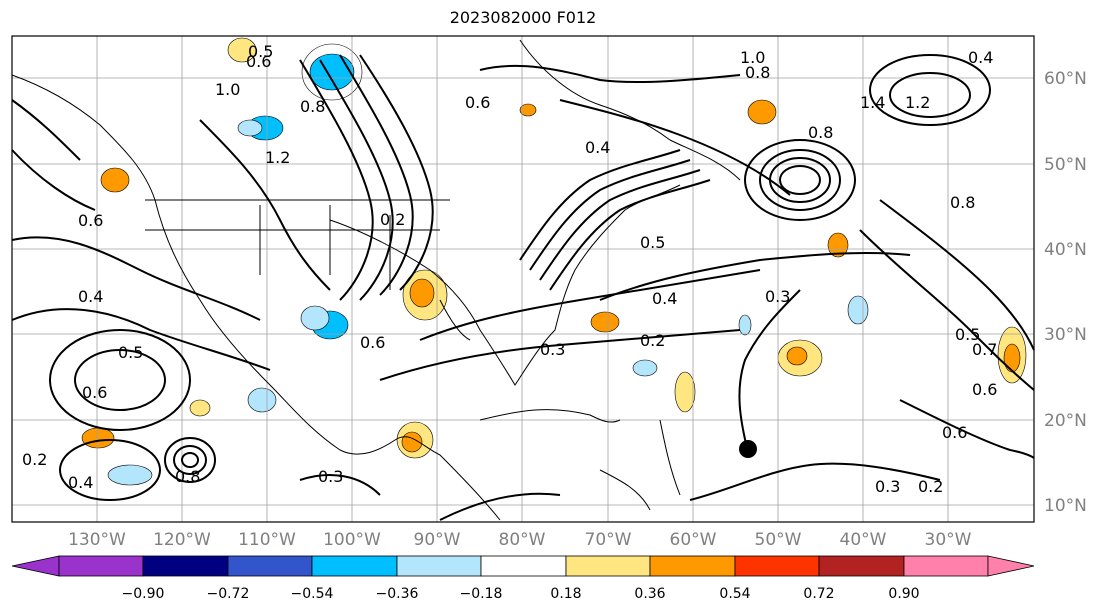 Image resolution: width=1105 pixels, height=615 pixels. What do you see at coordinates (1065, 421) in the screenshot?
I see `lat-label: 20°N` at bounding box center [1065, 421].